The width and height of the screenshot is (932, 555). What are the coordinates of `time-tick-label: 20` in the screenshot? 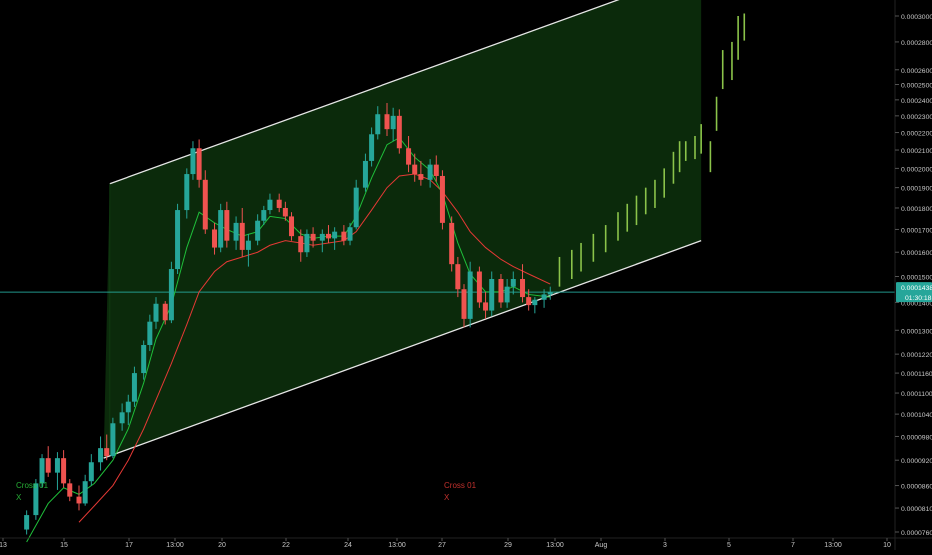 It's located at (222, 545).